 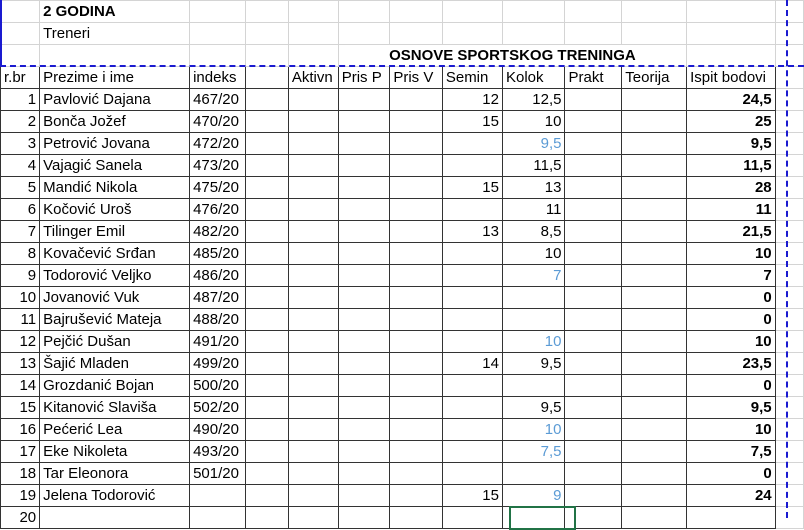 What do you see at coordinates (217, 451) in the screenshot?
I see `index-cell: 493/20` at bounding box center [217, 451].